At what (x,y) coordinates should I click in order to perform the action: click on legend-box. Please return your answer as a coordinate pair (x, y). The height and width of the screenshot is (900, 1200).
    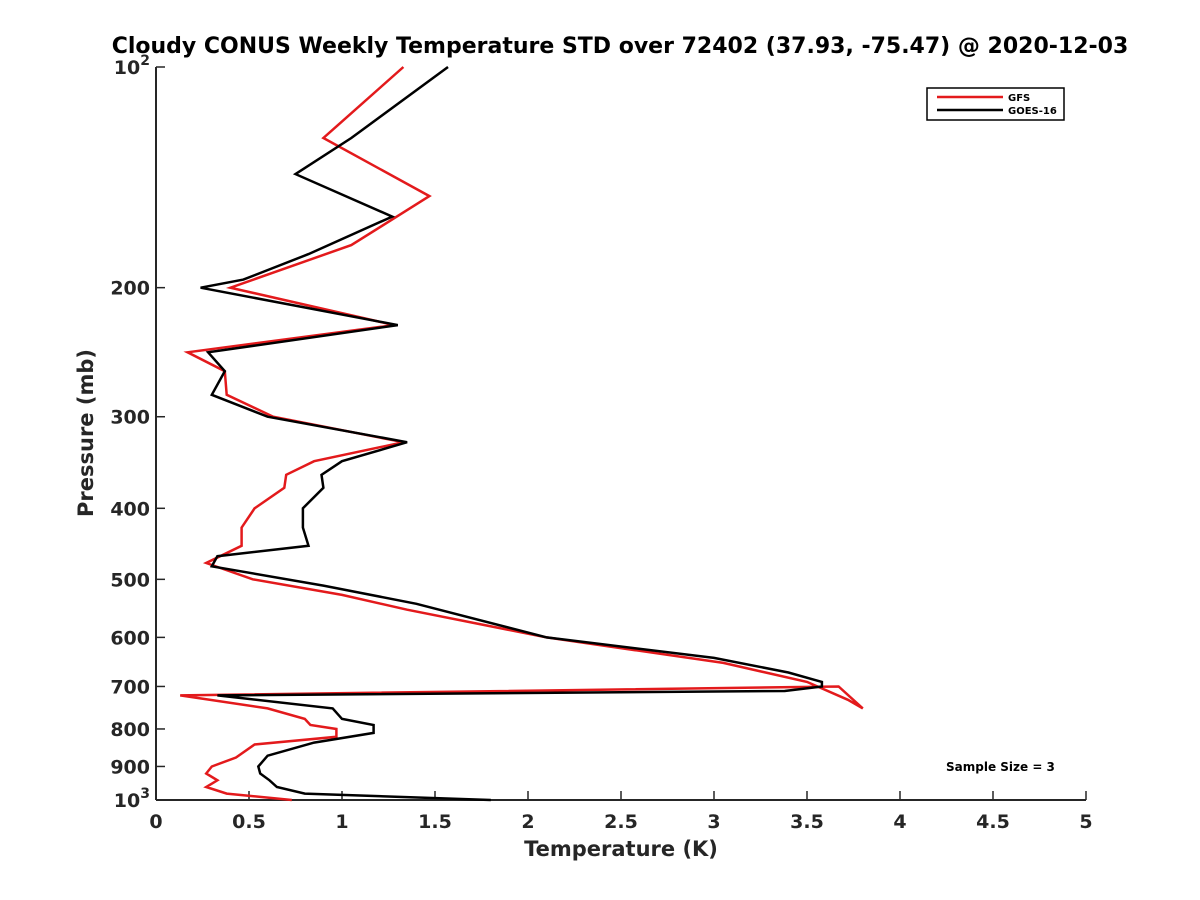
    Looking at the image, I should click on (995, 104).